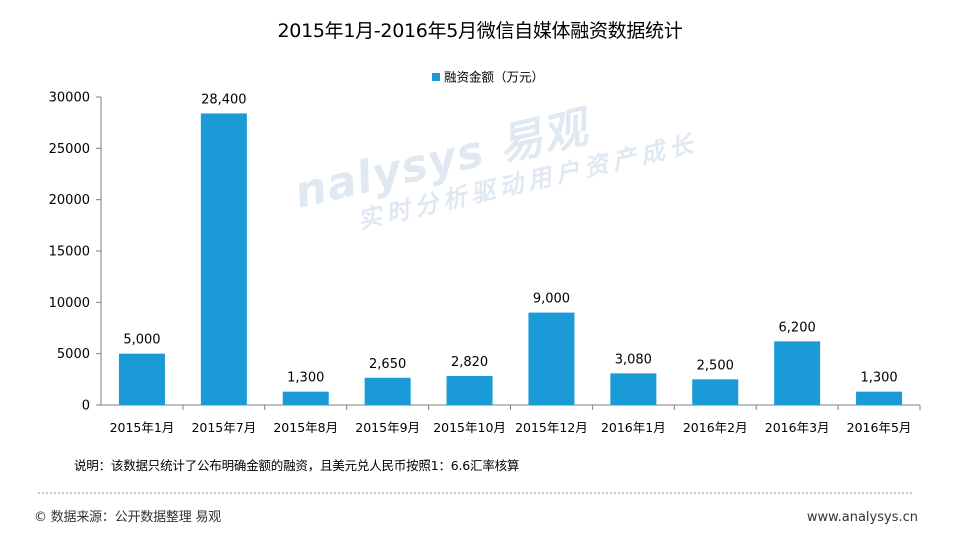 The width and height of the screenshot is (960, 540). What do you see at coordinates (69, 303) in the screenshot?
I see `y-tick-label: 10000` at bounding box center [69, 303].